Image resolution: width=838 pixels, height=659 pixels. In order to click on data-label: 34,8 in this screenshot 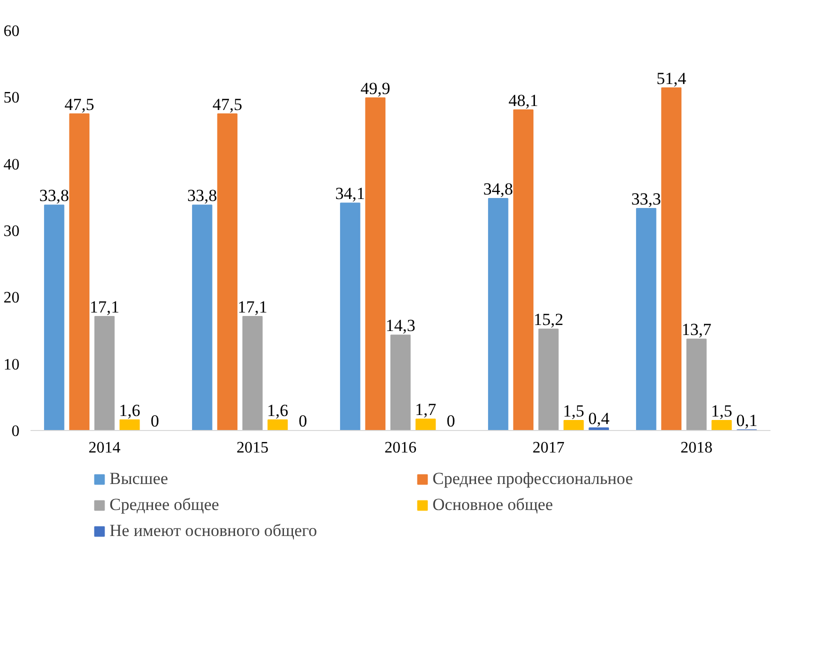, I will do `click(498, 189)`.